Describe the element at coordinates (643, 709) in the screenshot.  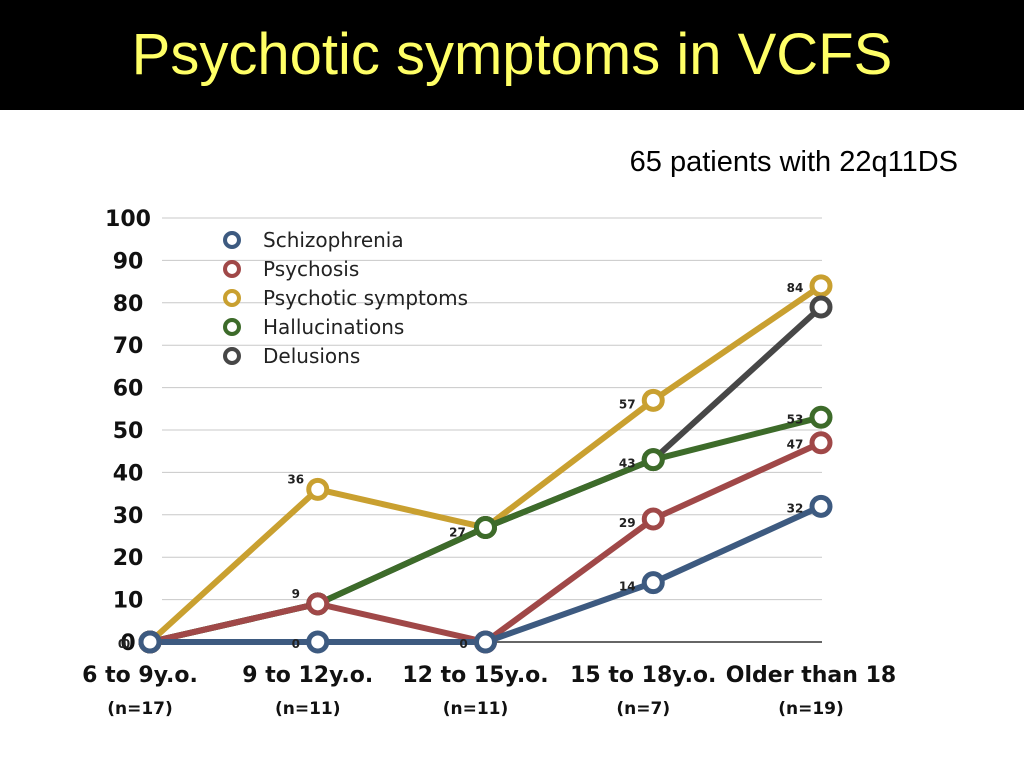
I see `x-tick-sublabel: (n=7)` at that location.